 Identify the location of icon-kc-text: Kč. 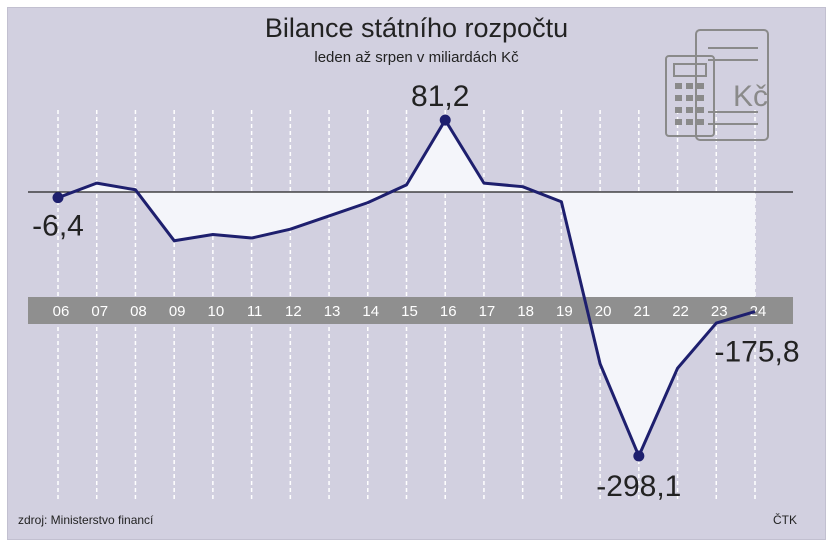
(750, 96).